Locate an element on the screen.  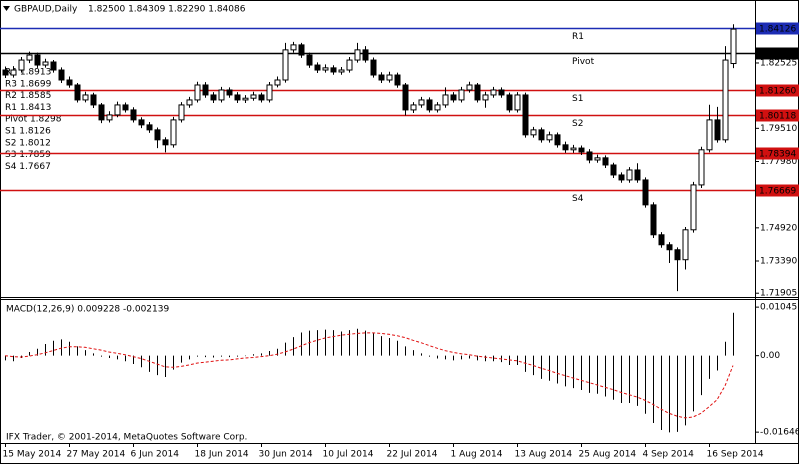
x-tick-label: 10 Jul 2014 is located at coordinates (348, 455).